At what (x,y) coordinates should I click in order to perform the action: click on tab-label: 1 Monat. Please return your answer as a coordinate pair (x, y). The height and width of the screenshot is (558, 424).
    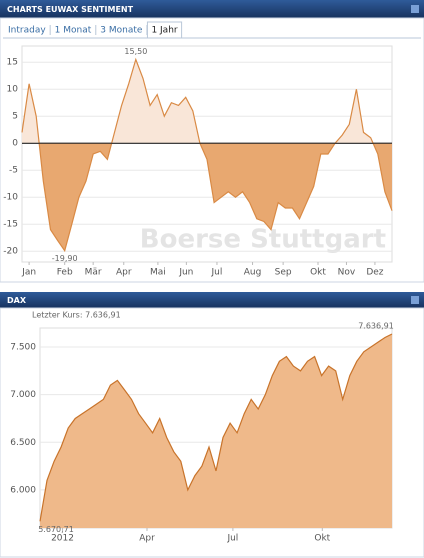
    Looking at the image, I should click on (73, 31).